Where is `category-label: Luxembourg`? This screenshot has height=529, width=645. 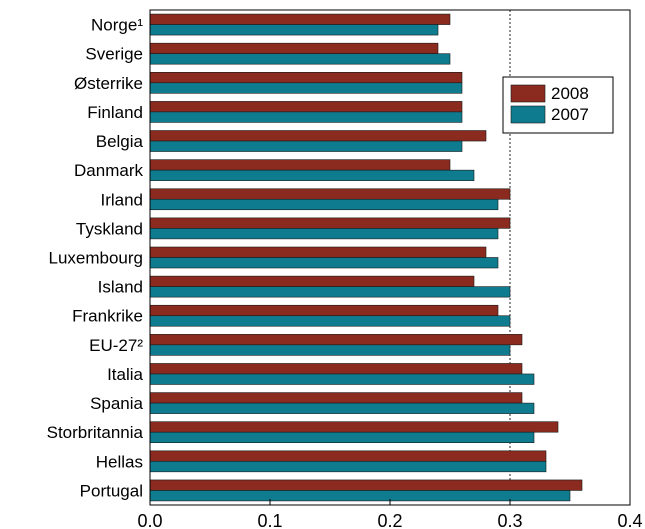
category-label: Luxembourg is located at coordinates (95, 258).